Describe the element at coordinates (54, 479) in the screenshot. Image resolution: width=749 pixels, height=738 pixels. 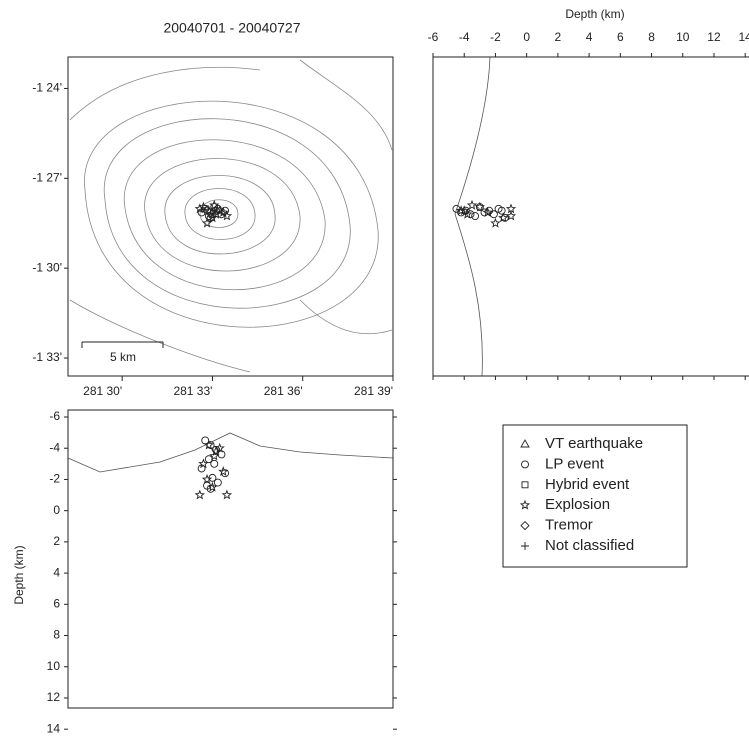
I see `y-tick-label: -2` at that location.